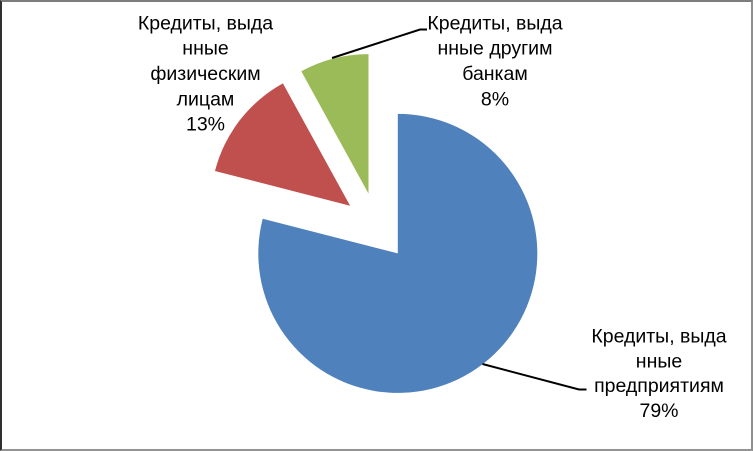 The width and height of the screenshot is (753, 451). I want to click on svg-text: предприятиям, so click(659, 386).